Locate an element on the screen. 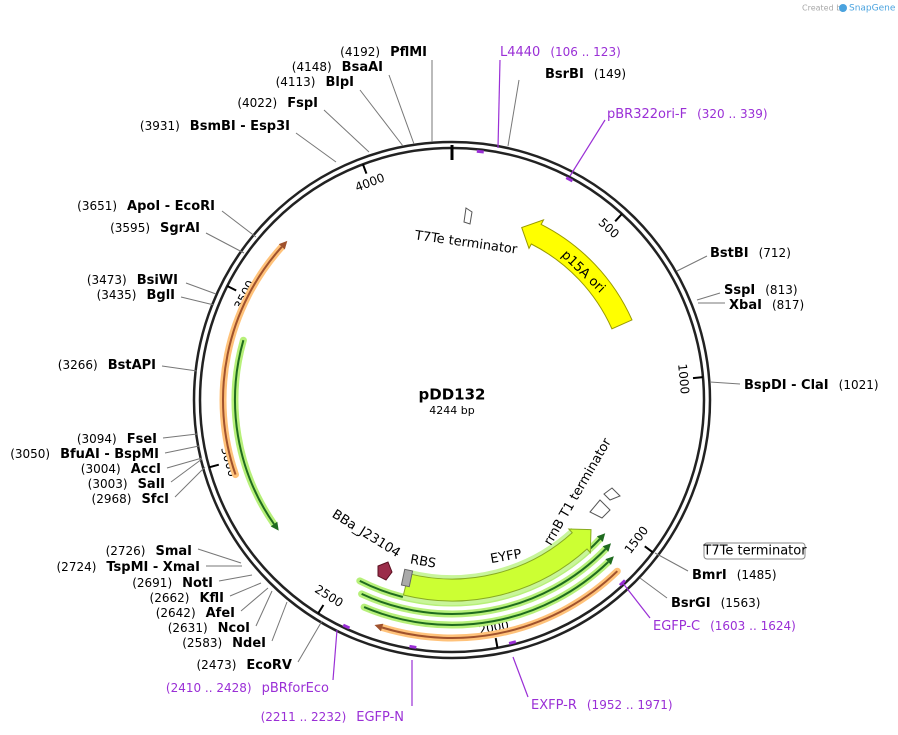  promoter-arrow is located at coordinates (385, 571).